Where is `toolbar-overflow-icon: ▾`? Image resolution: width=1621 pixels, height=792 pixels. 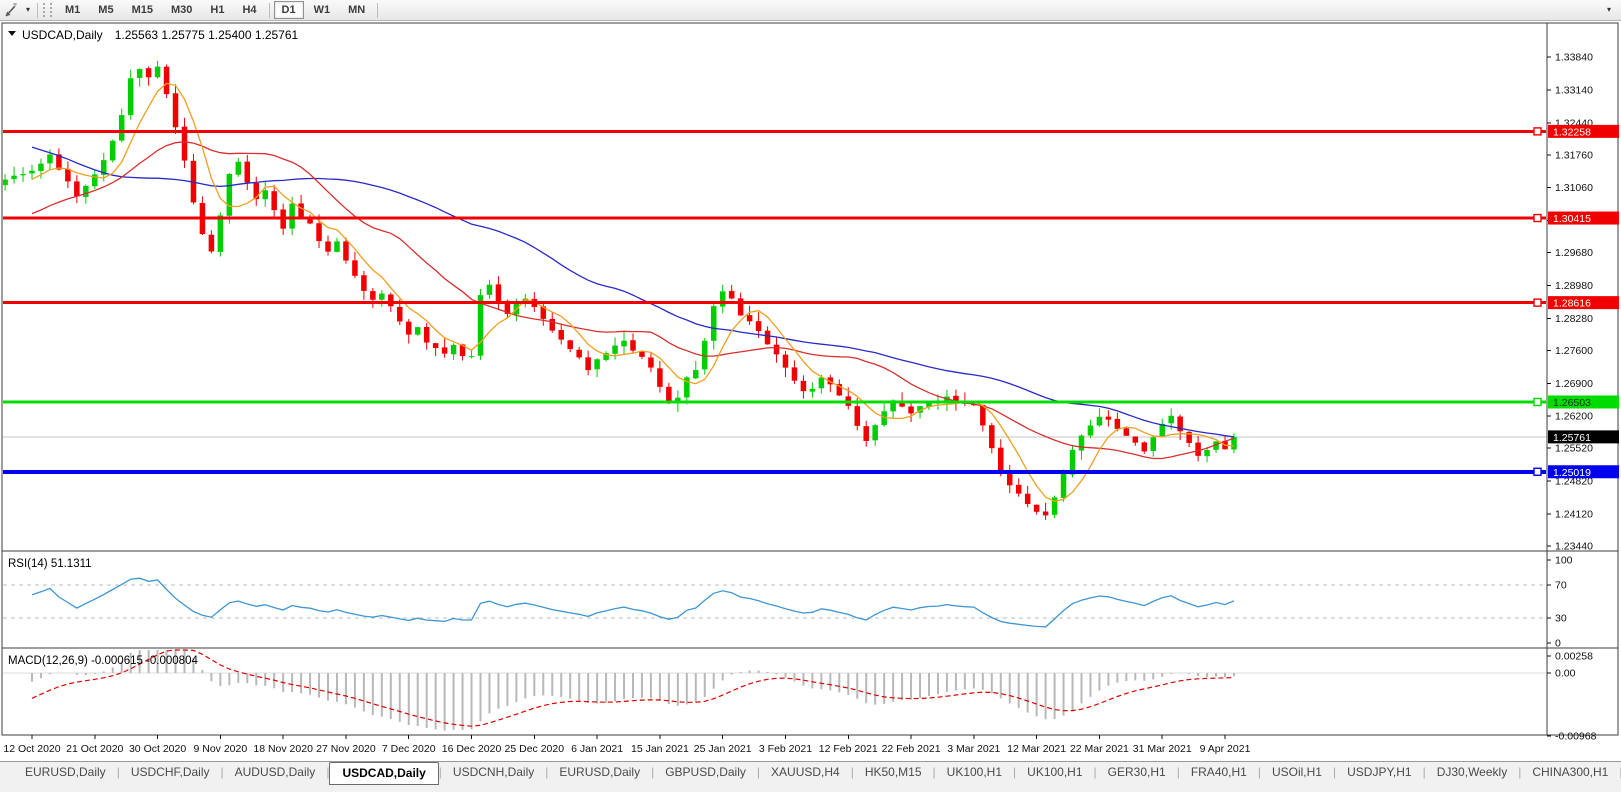 toolbar-overflow-icon: ▾ is located at coordinates (1608, 9).